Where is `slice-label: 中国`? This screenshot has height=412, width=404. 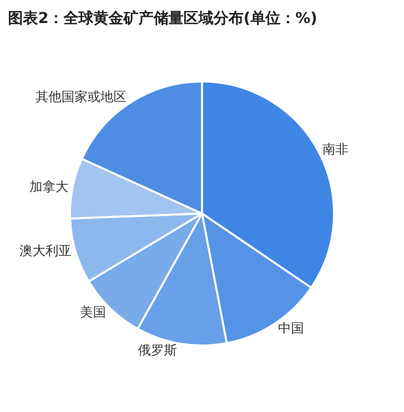 slice-label: 中国 is located at coordinates (291, 329).